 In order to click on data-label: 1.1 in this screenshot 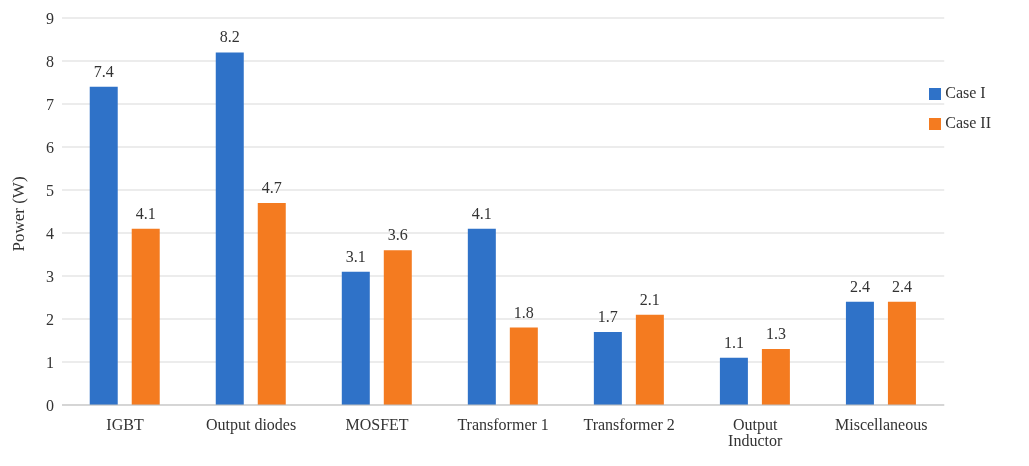, I will do `click(733, 342)`.